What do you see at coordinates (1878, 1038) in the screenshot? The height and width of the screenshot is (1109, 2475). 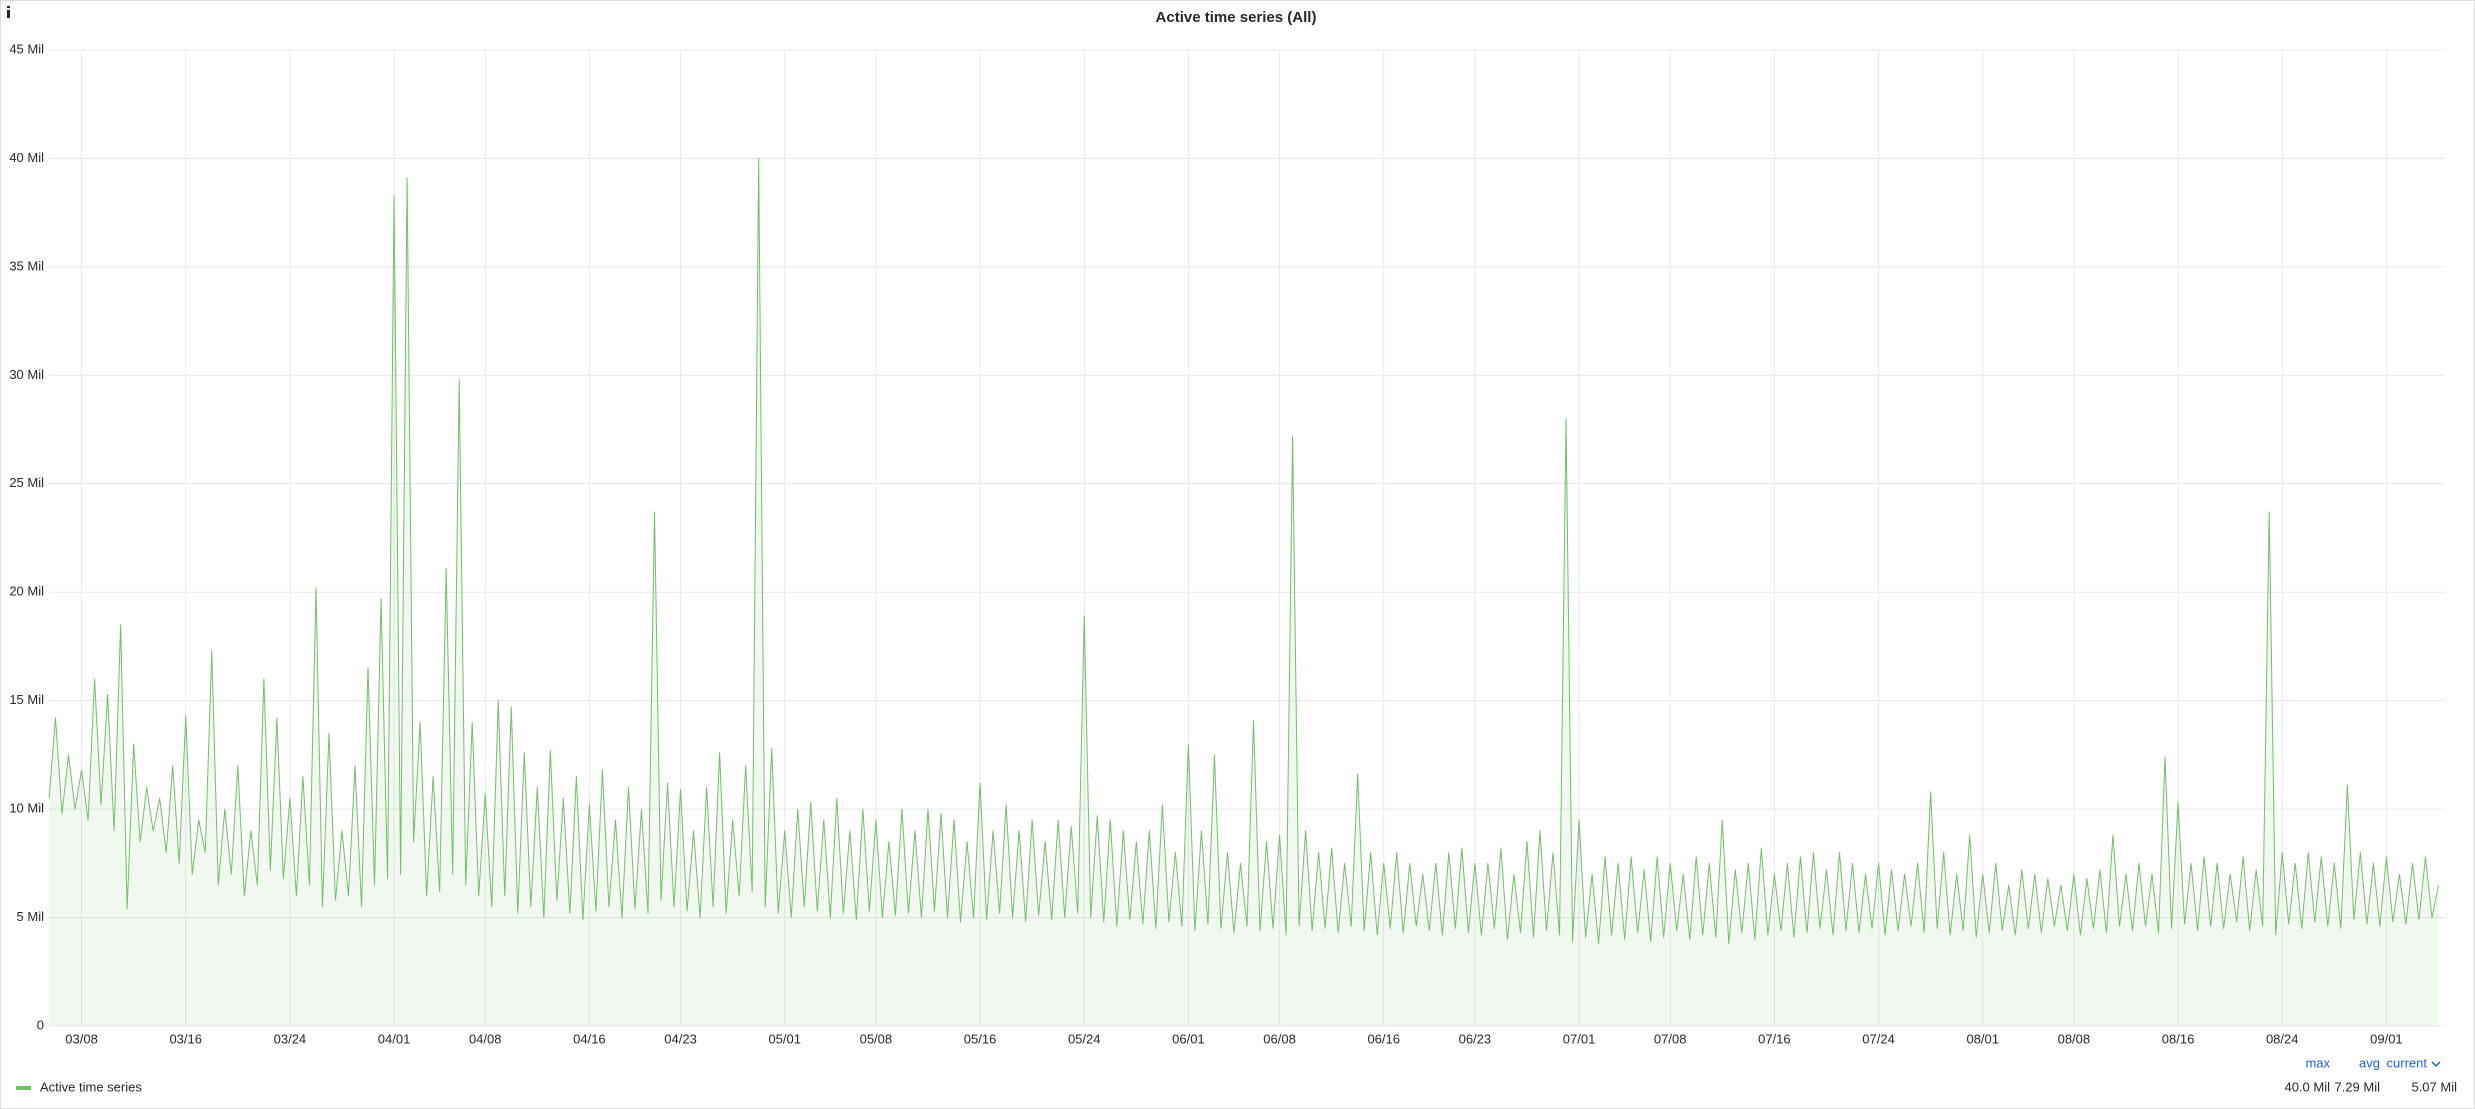 I see `x-tick-label: 07/24` at bounding box center [1878, 1038].